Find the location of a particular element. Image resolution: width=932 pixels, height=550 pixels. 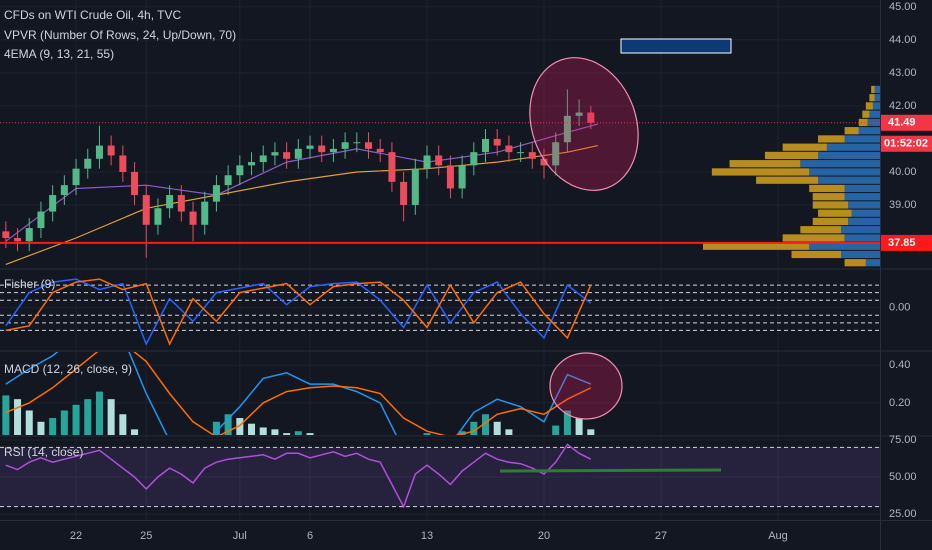

last-price-label: 41.49 is located at coordinates (902, 123).